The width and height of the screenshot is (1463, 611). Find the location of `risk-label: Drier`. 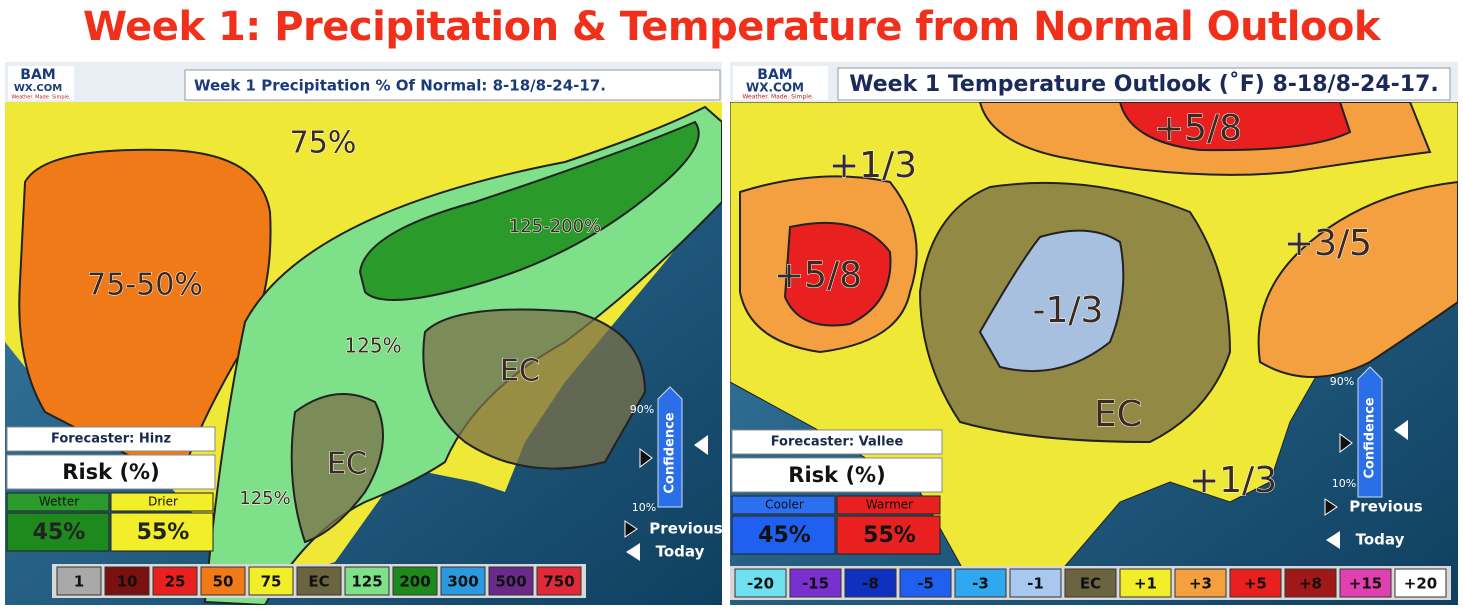

risk-label: Drier is located at coordinates (163, 502).